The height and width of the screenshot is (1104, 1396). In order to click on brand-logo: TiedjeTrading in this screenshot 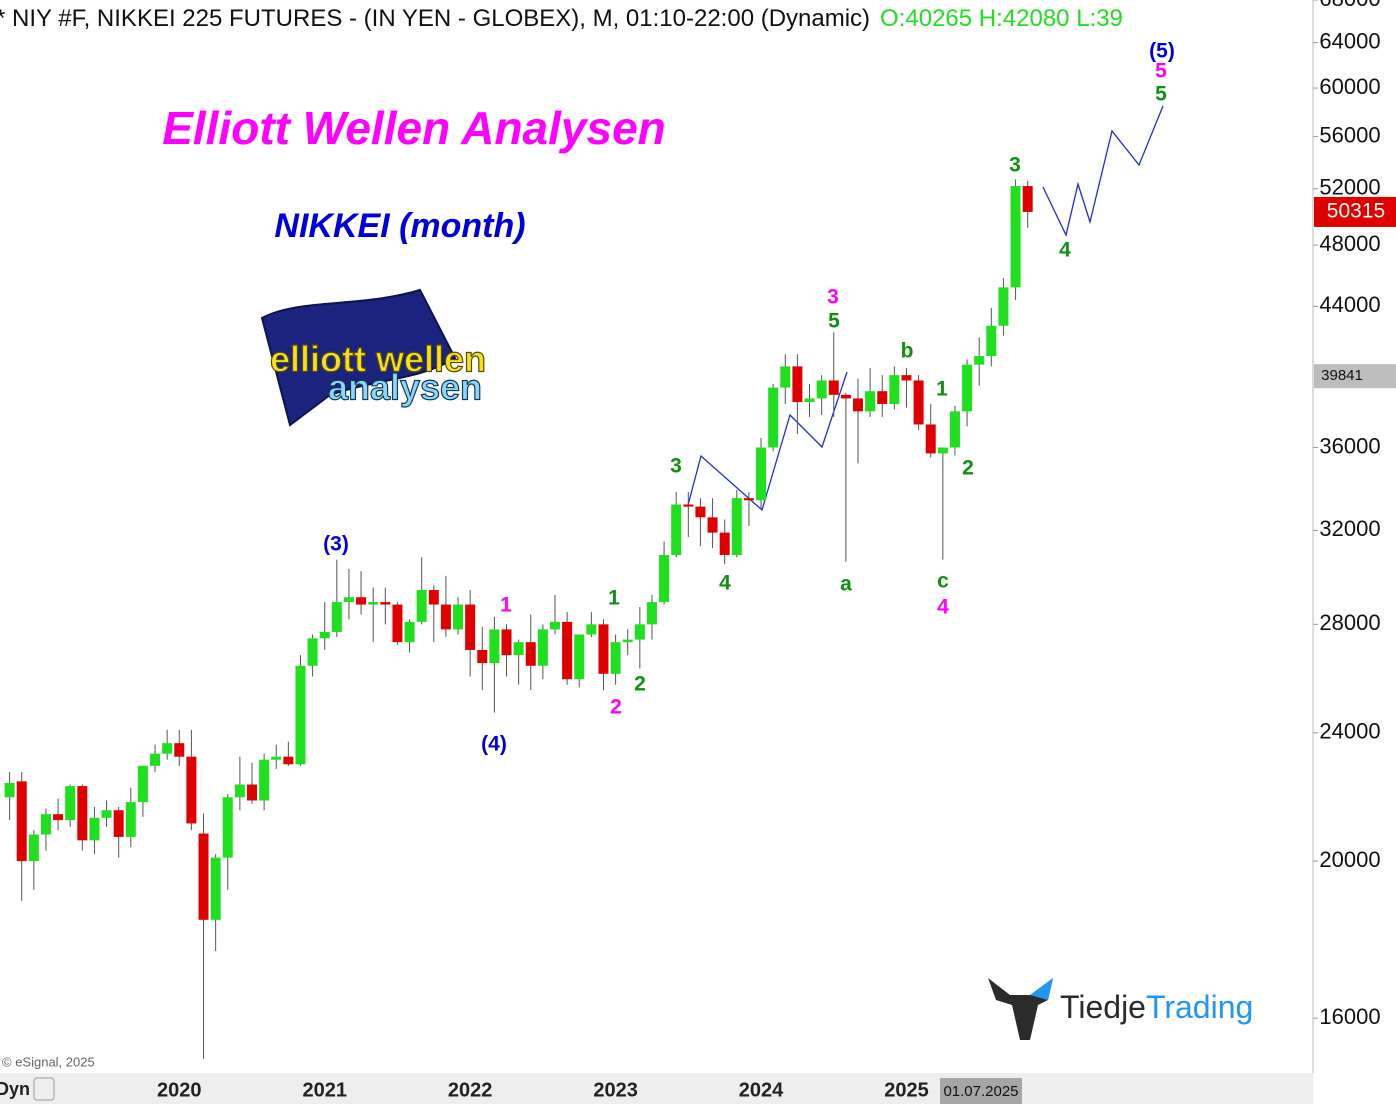, I will do `click(1120, 1009)`.